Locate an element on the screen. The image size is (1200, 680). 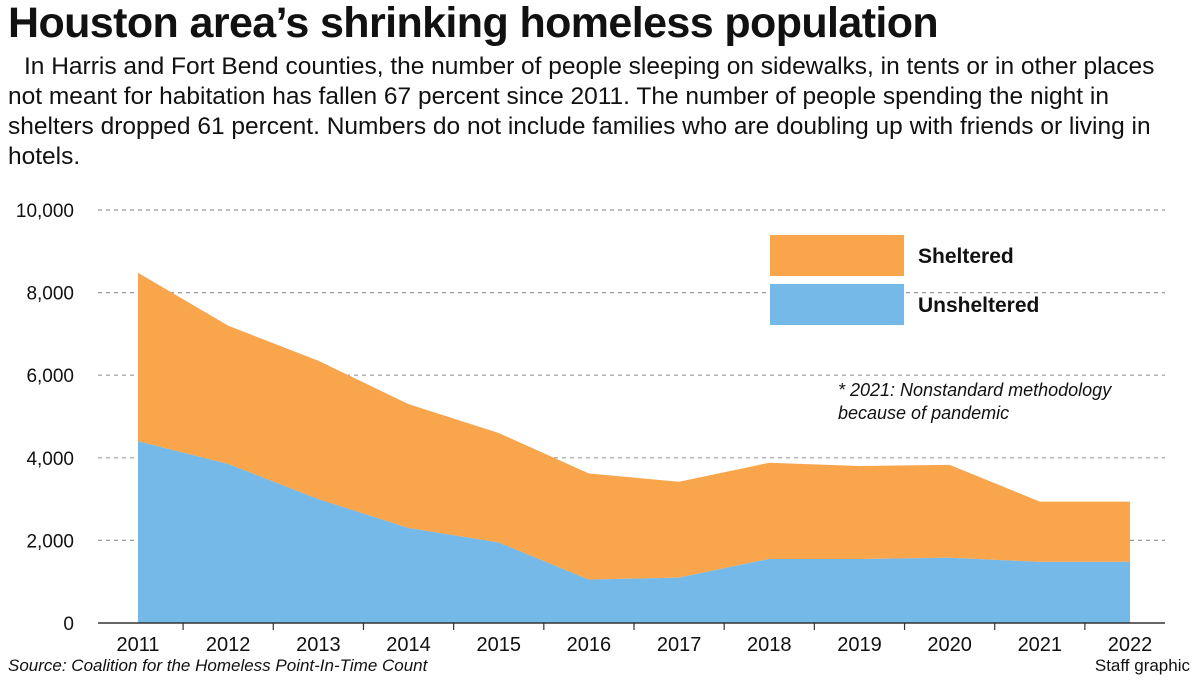
annotation-line: * 2021: Nonstandard methodology is located at coordinates (975, 390).